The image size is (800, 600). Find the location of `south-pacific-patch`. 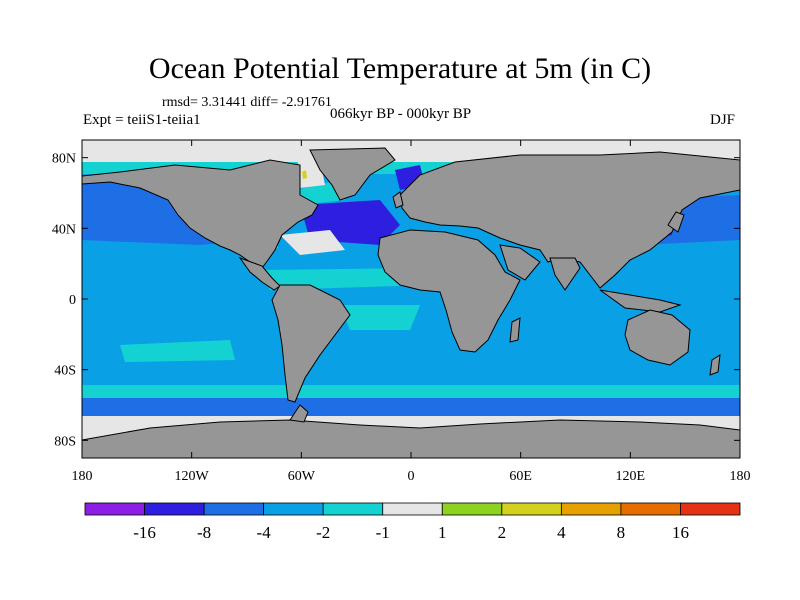

south-pacific-patch is located at coordinates (177, 351).